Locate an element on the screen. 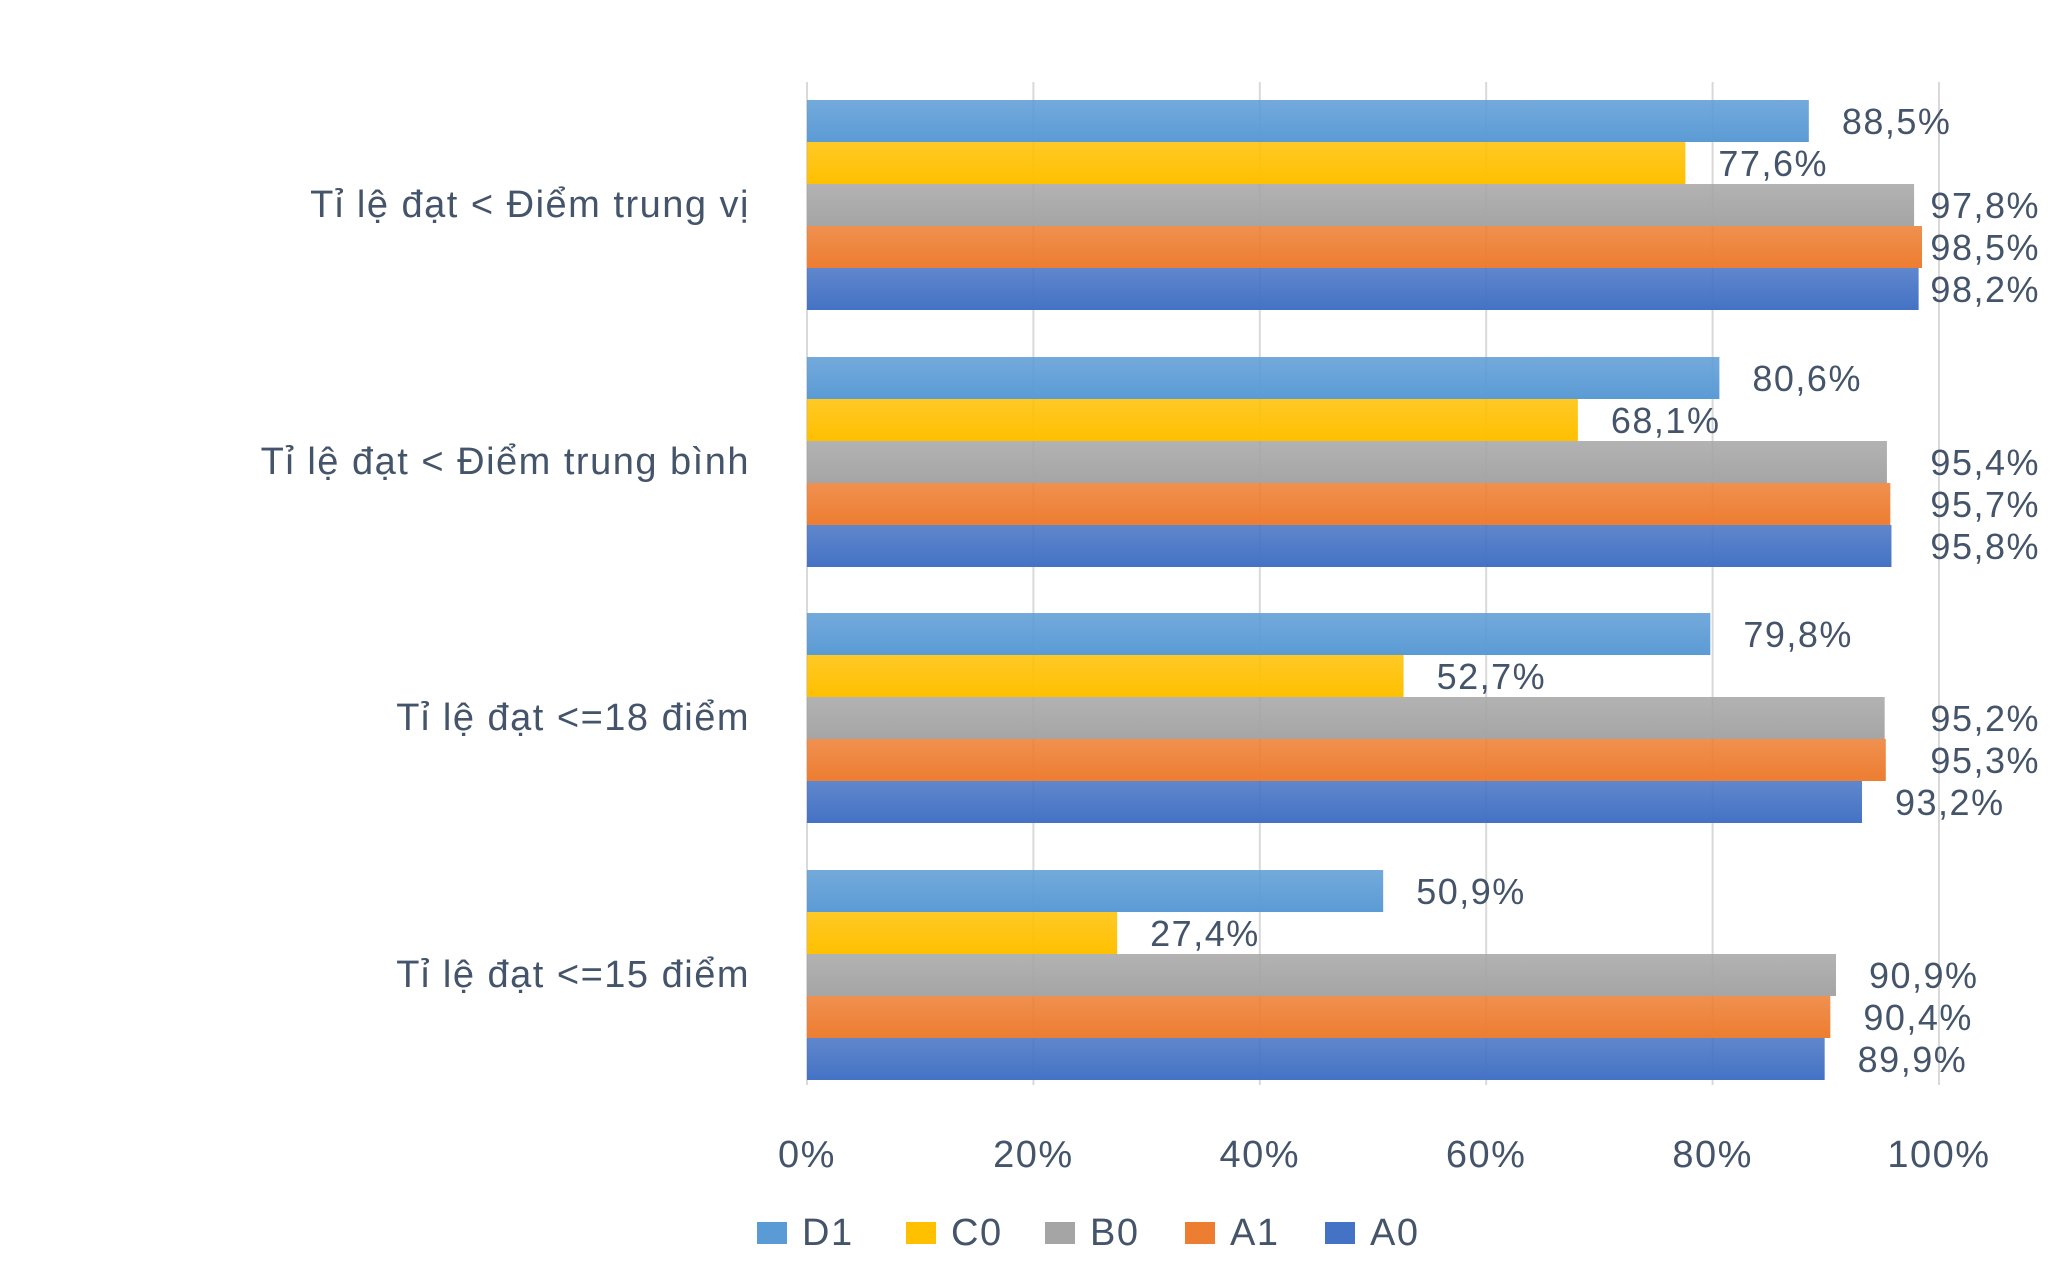  data-label: 27,4% is located at coordinates (1205, 933).